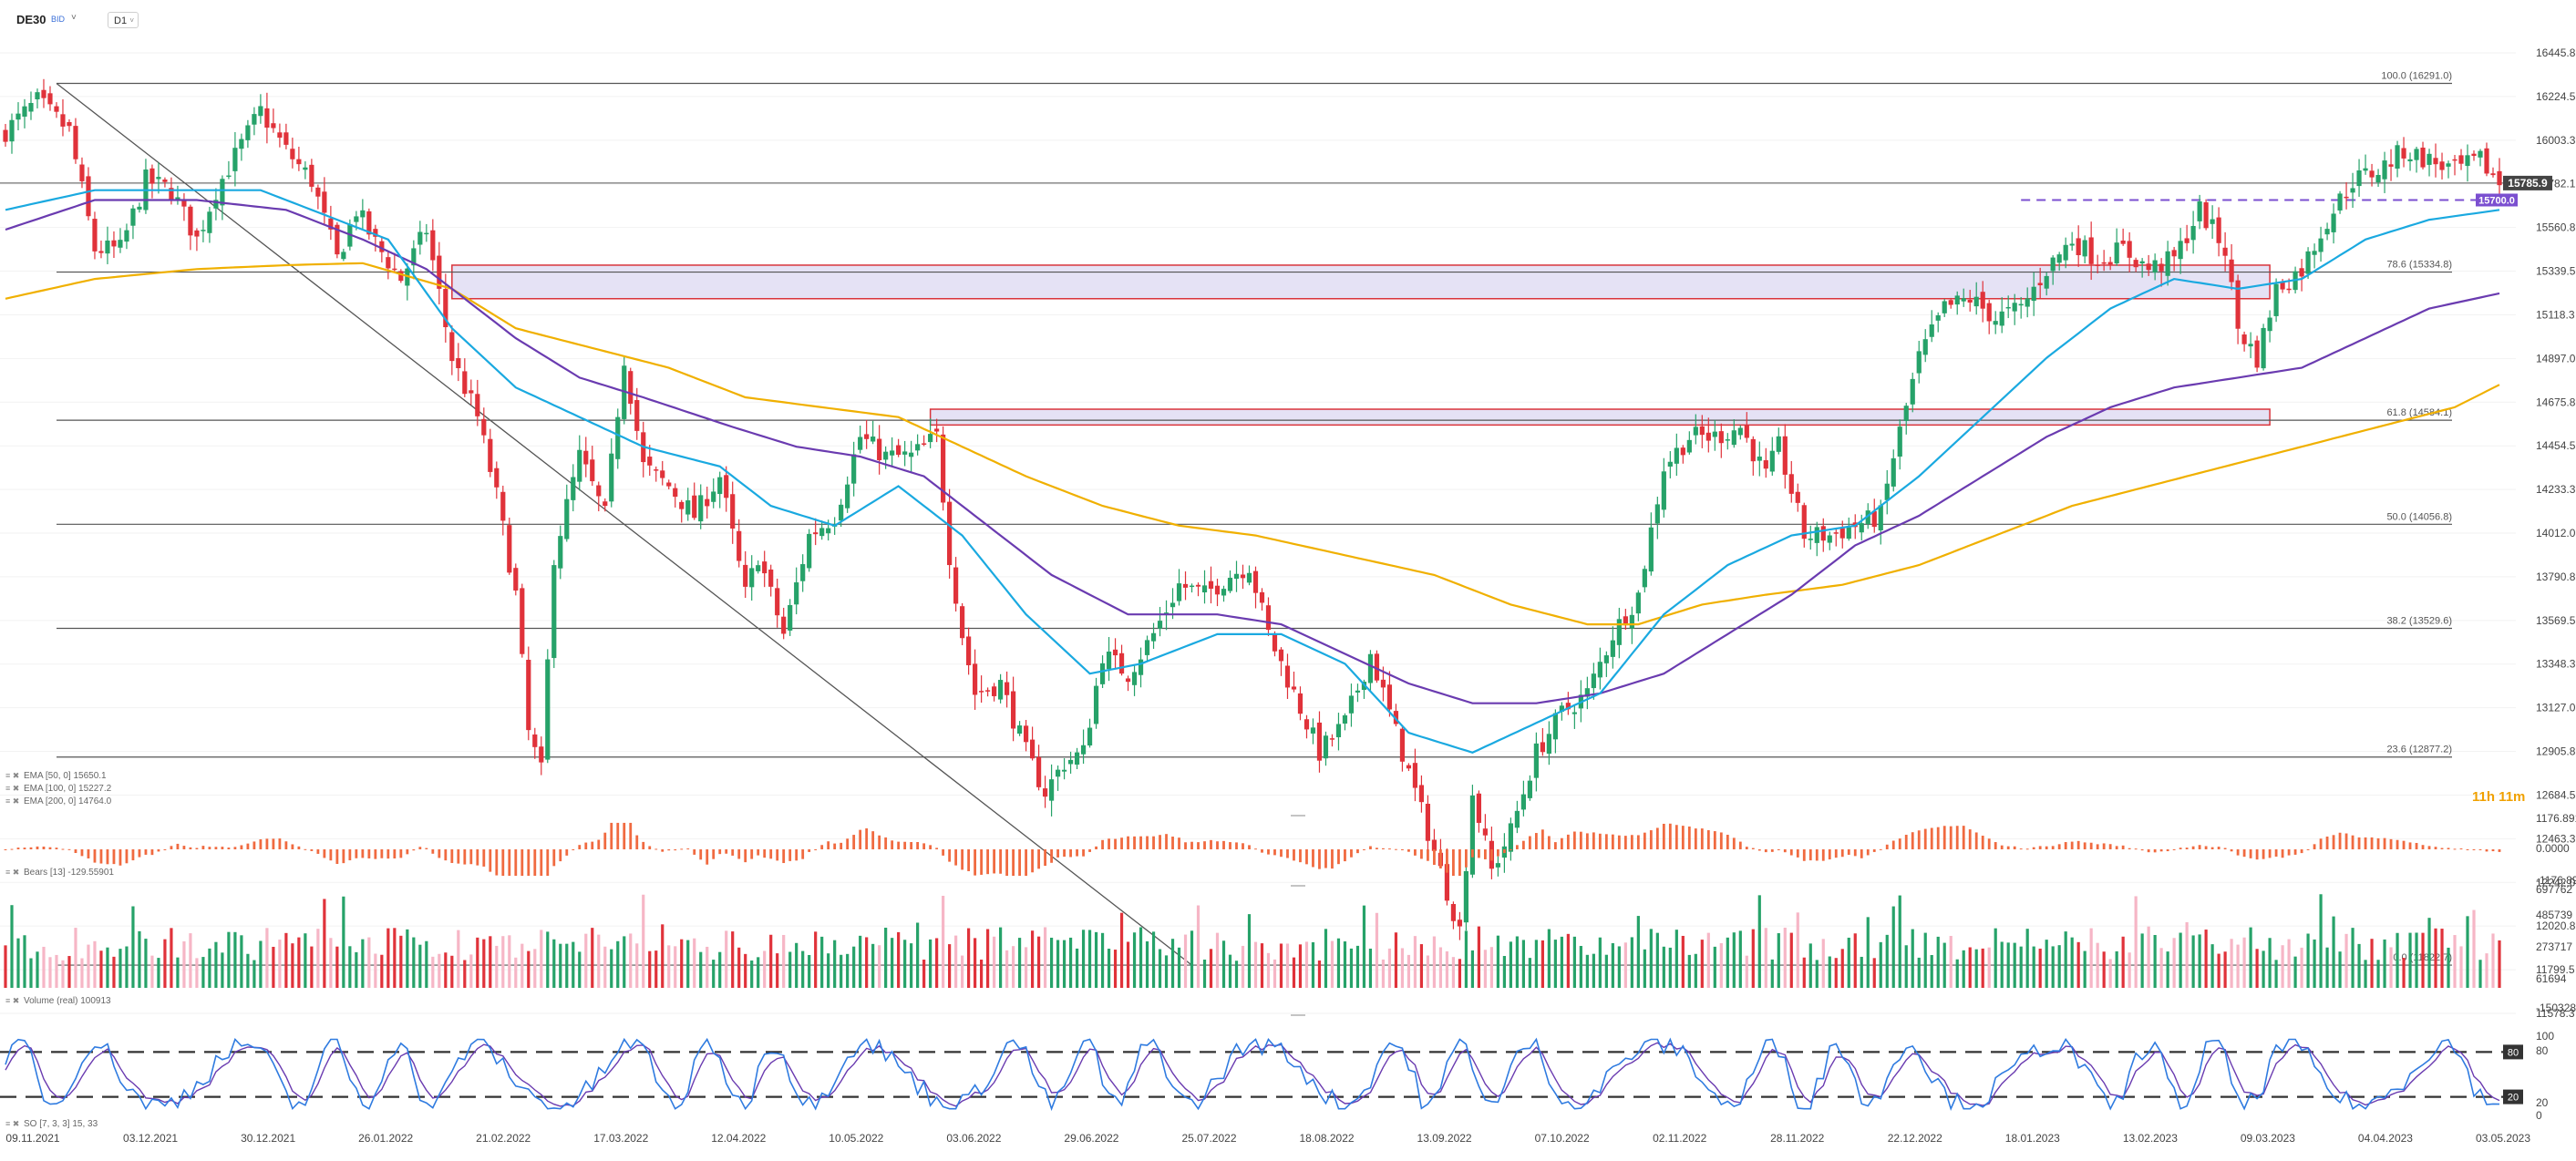 The height and width of the screenshot is (1161, 2576). Describe the element at coordinates (2554, 915) in the screenshot. I see `volume-axis-tick: 485739` at that location.